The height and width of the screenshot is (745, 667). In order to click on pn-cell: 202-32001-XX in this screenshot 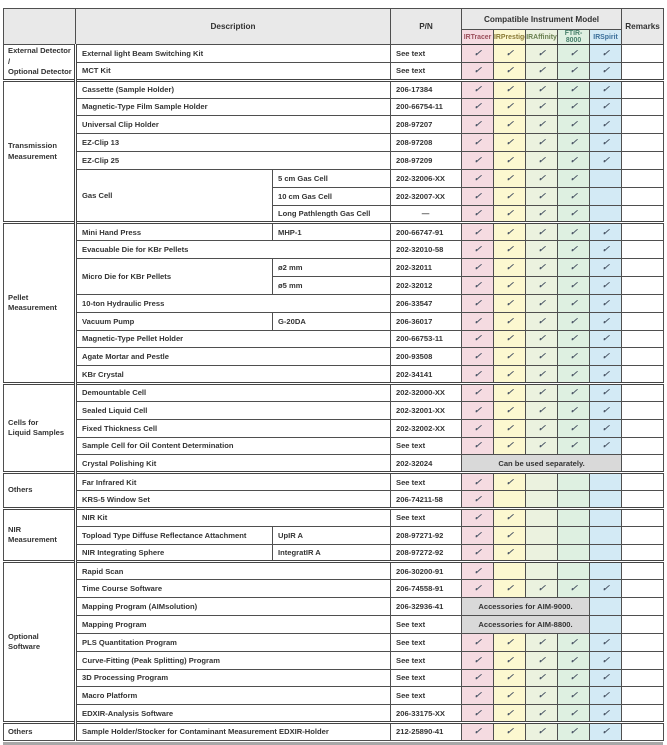, I will do `click(426, 410)`.